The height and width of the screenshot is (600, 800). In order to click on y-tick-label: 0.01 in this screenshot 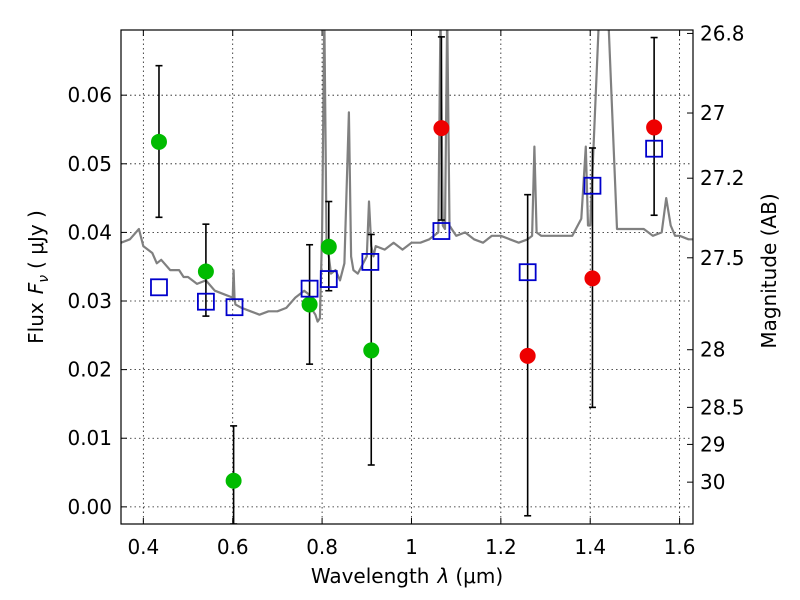, I will do `click(89, 438)`.